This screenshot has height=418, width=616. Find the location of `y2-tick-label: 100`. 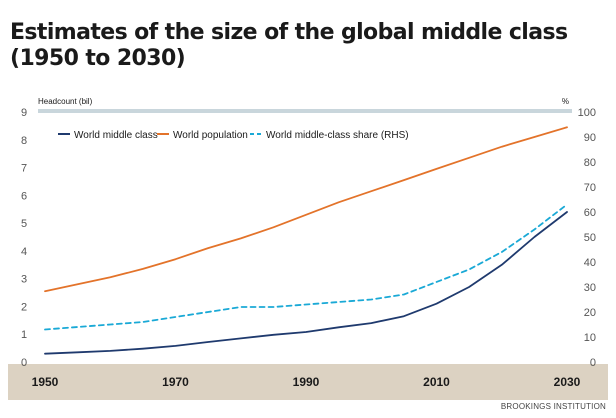

y2-tick-label: 100 is located at coordinates (587, 113).